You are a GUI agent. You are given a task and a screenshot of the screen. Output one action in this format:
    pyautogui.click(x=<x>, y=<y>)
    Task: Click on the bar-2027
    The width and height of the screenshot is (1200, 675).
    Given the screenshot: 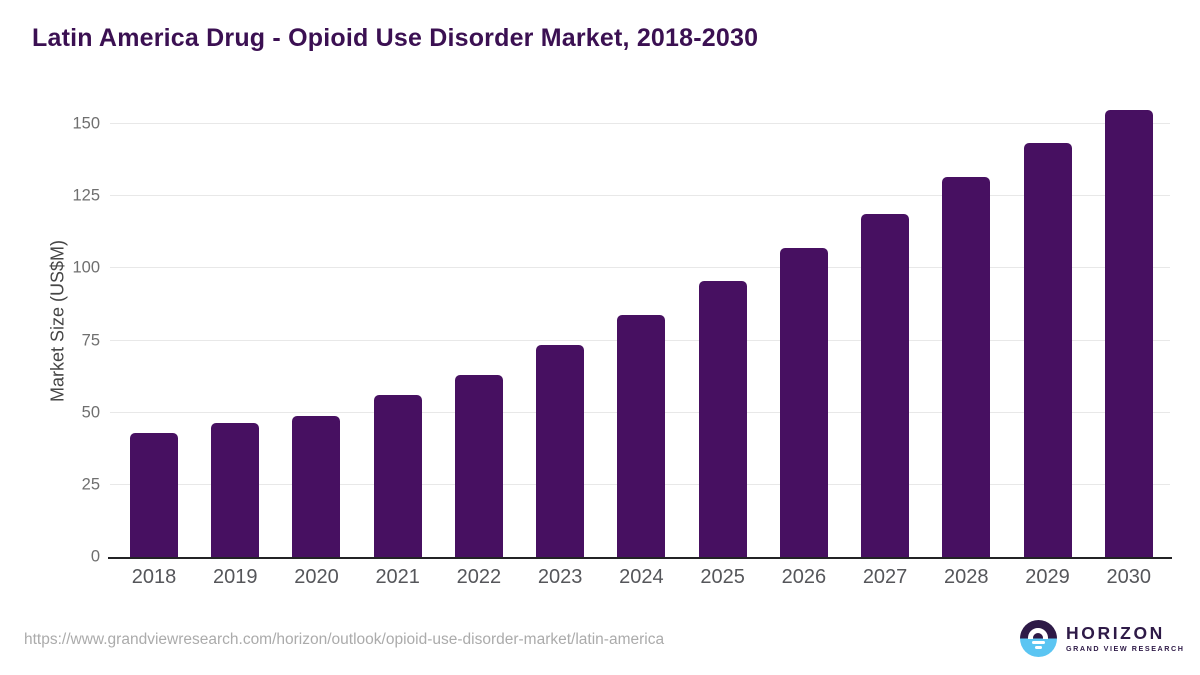 What is the action you would take?
    pyautogui.click(x=885, y=385)
    